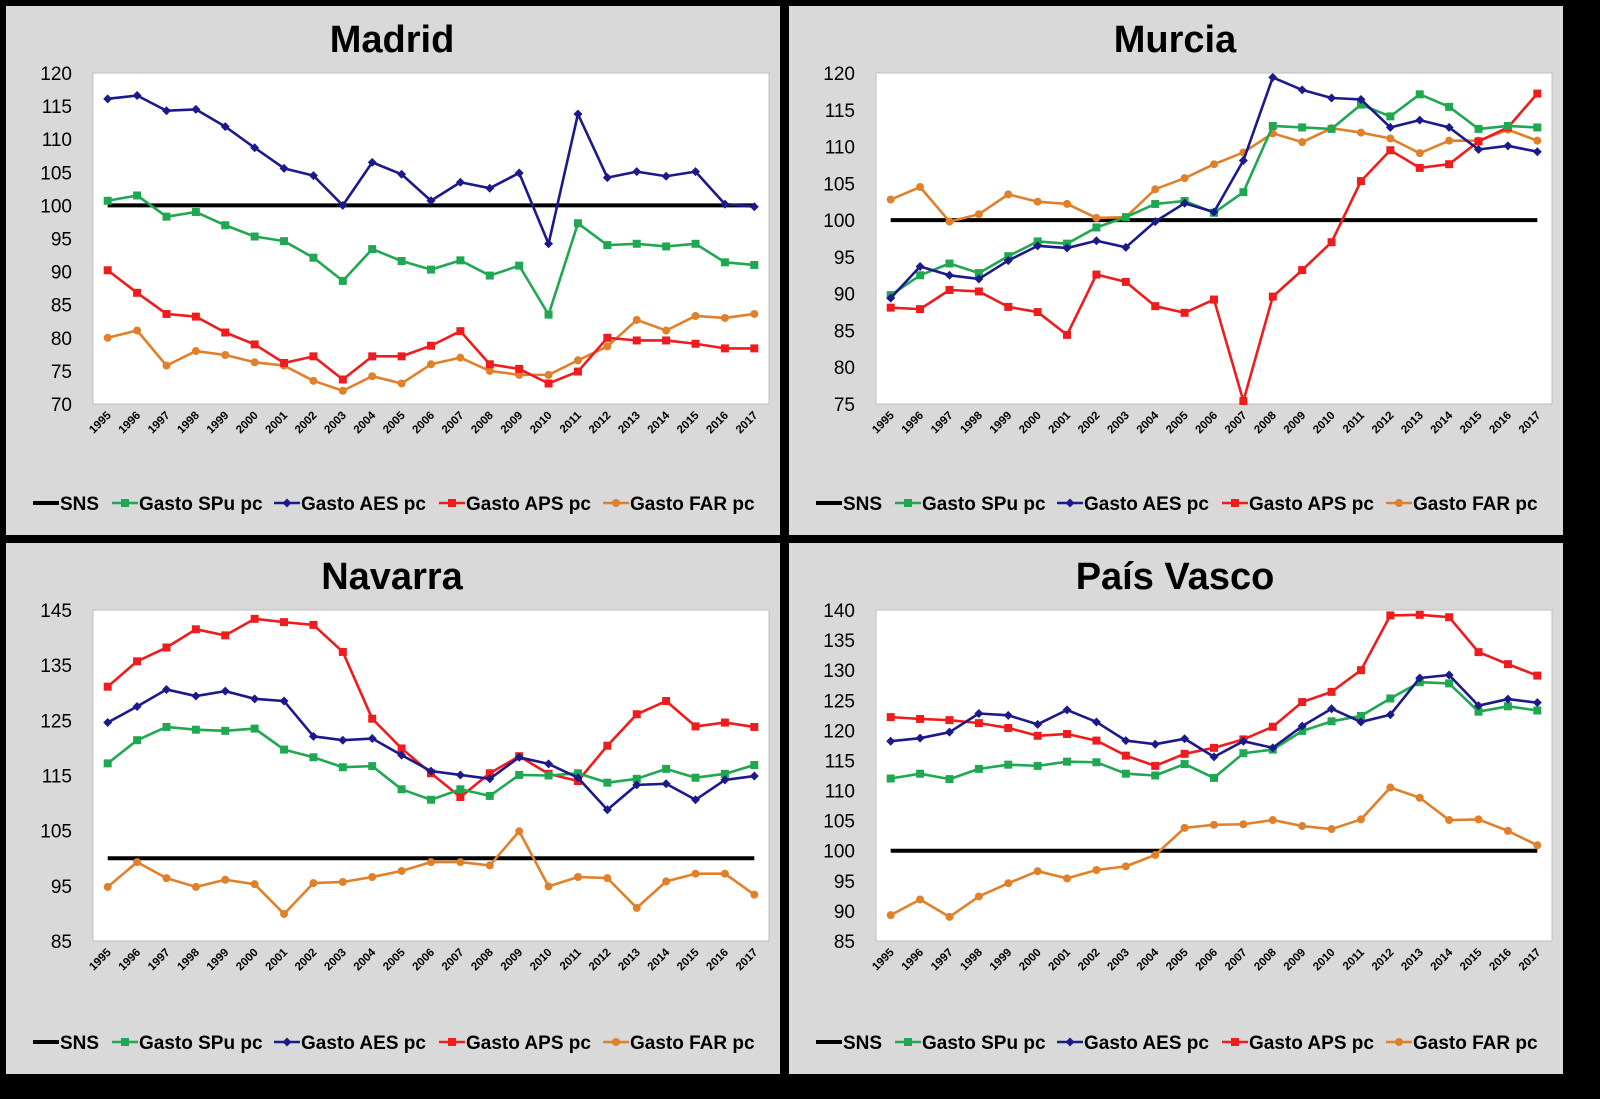 This screenshot has width=1600, height=1099. I want to click on y-tick-label: 110, so click(840, 792).